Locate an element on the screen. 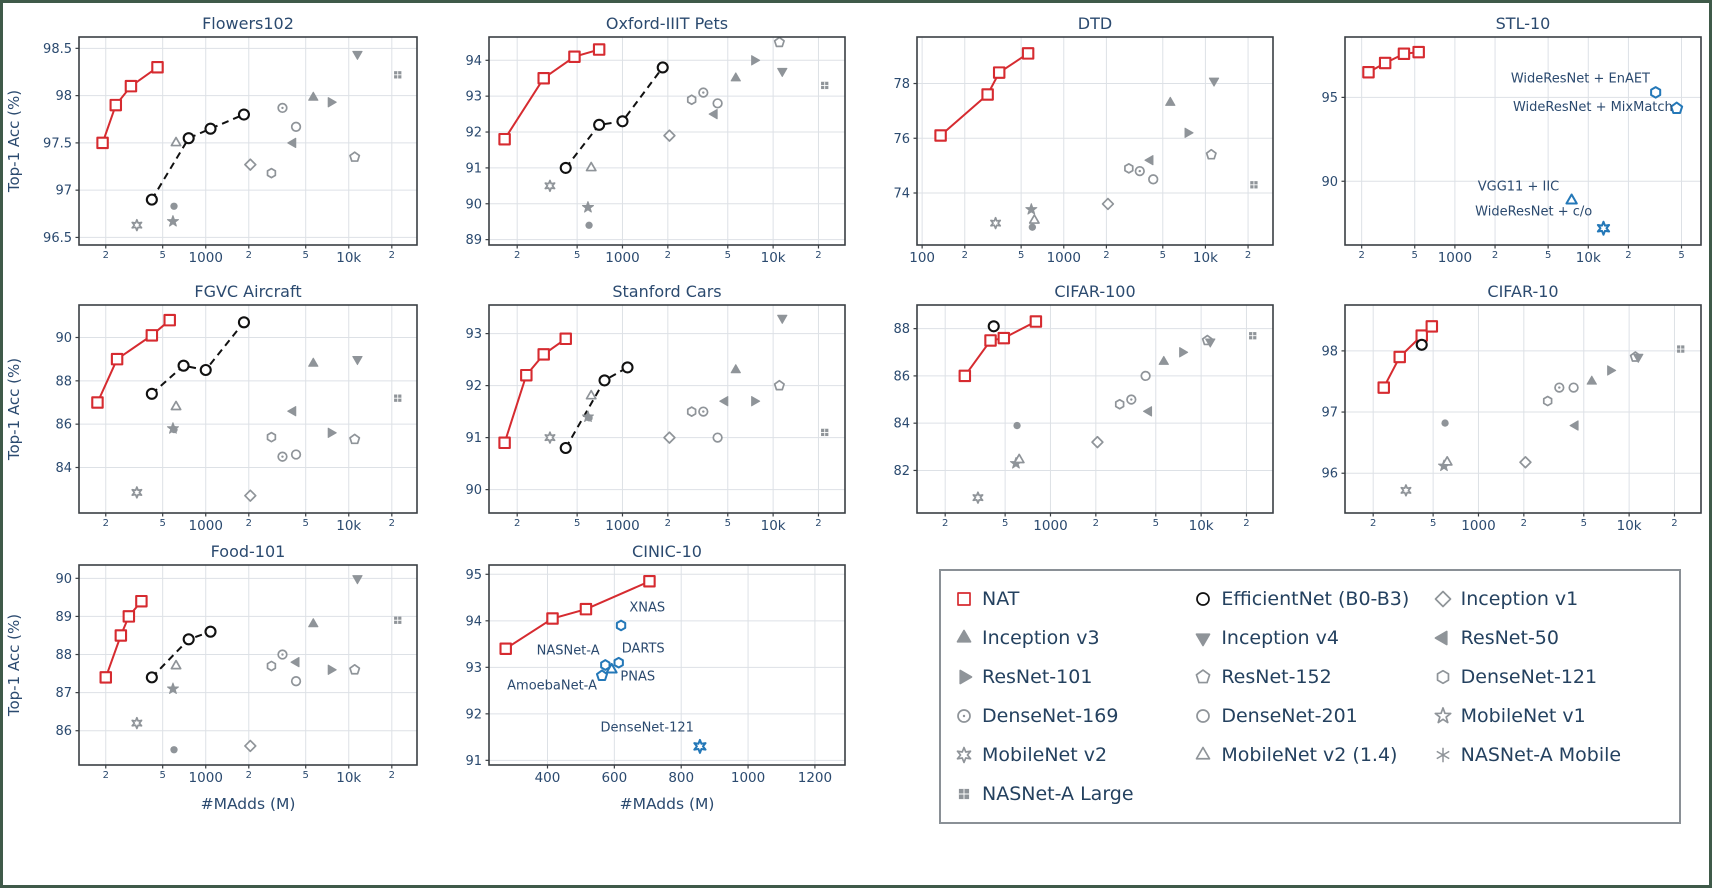 The width and height of the screenshot is (1712, 888). annotation: DenseNet-121 is located at coordinates (647, 728).